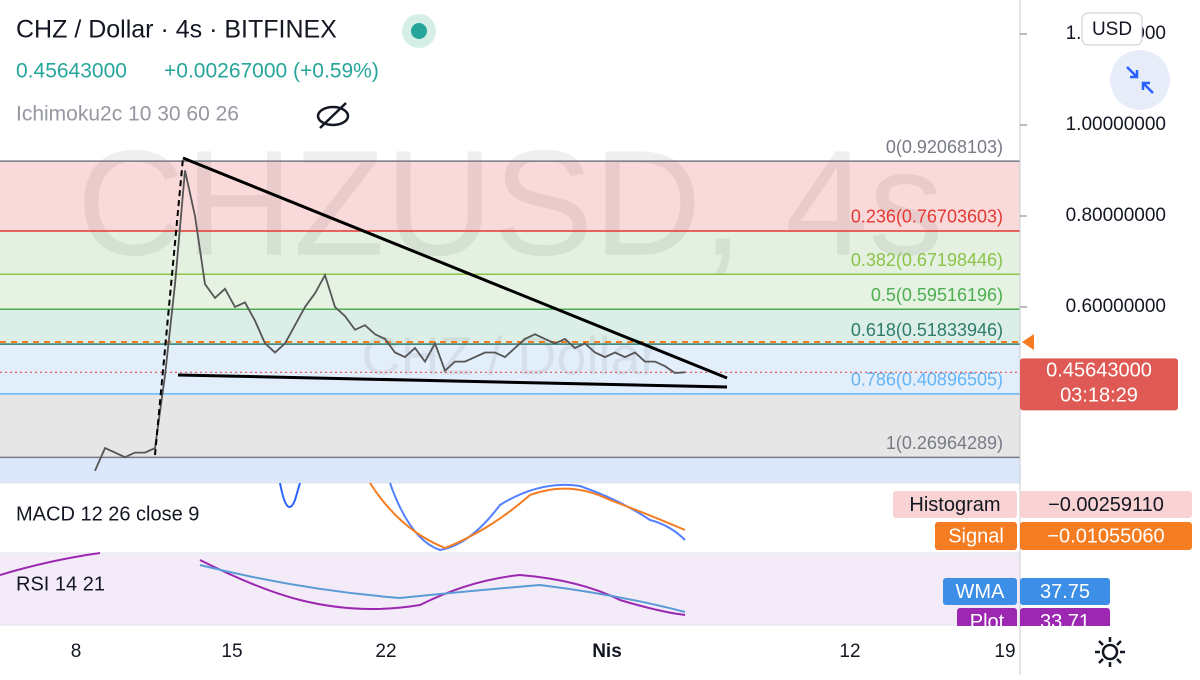  Describe the element at coordinates (482, 517) in the screenshot. I see `macd-pane` at that location.